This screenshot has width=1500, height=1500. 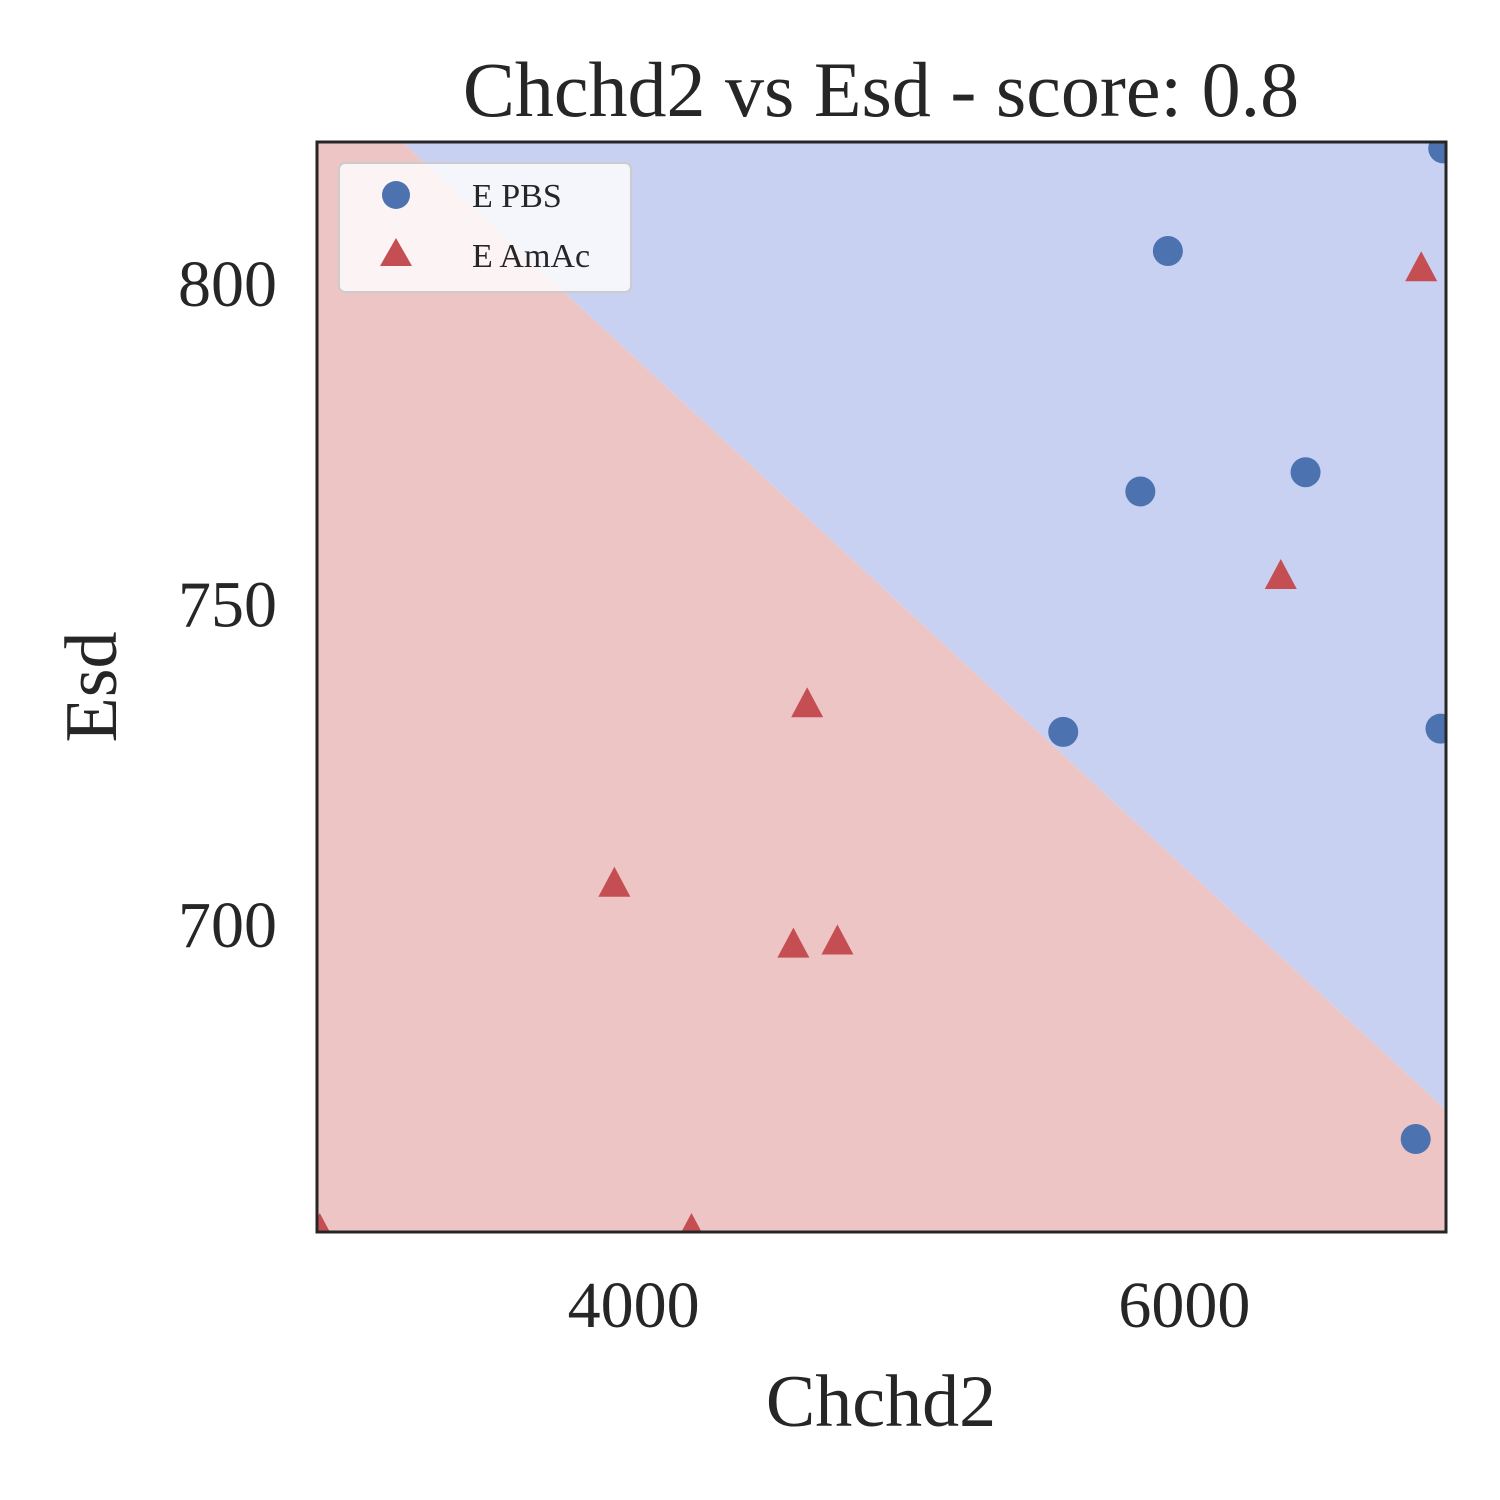 I want to click on x-axis-label: Chchd2, so click(x=881, y=1402).